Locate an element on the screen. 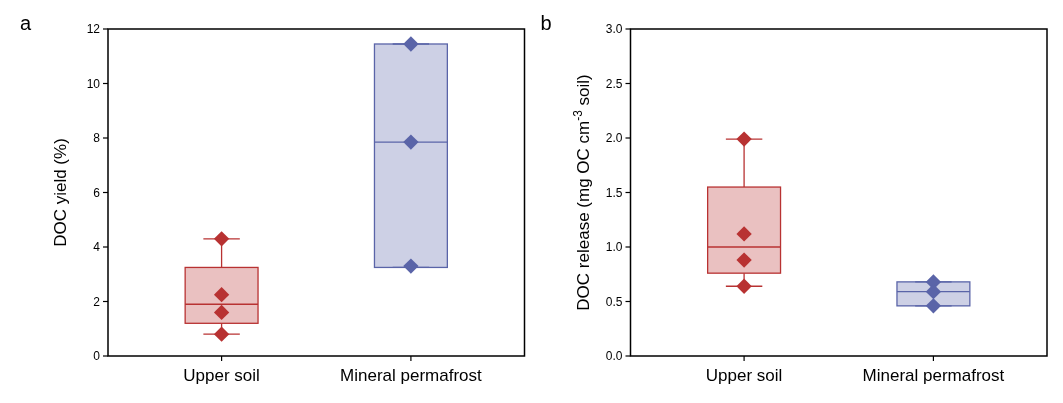  y-tick-label: 10 is located at coordinates (93, 83).